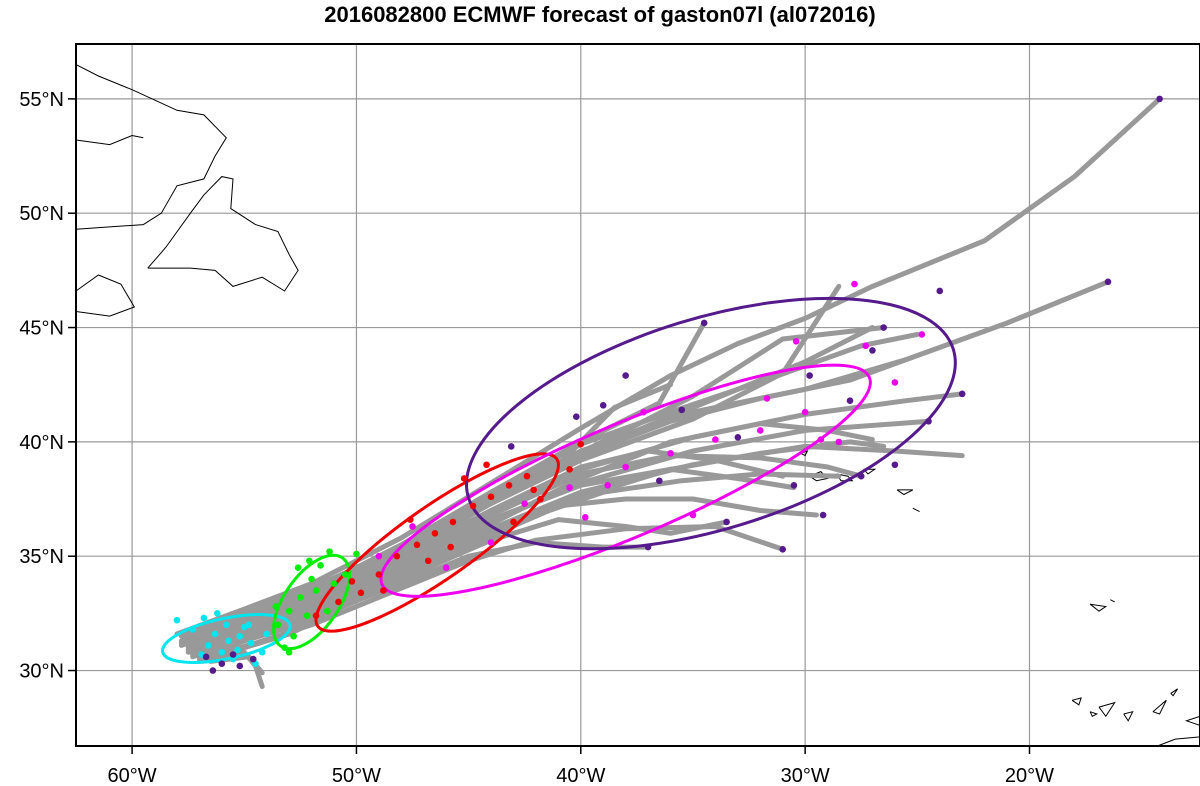 This screenshot has width=1200, height=786. Describe the element at coordinates (41, 100) in the screenshot. I see `lat-tick-label: 55°N` at that location.